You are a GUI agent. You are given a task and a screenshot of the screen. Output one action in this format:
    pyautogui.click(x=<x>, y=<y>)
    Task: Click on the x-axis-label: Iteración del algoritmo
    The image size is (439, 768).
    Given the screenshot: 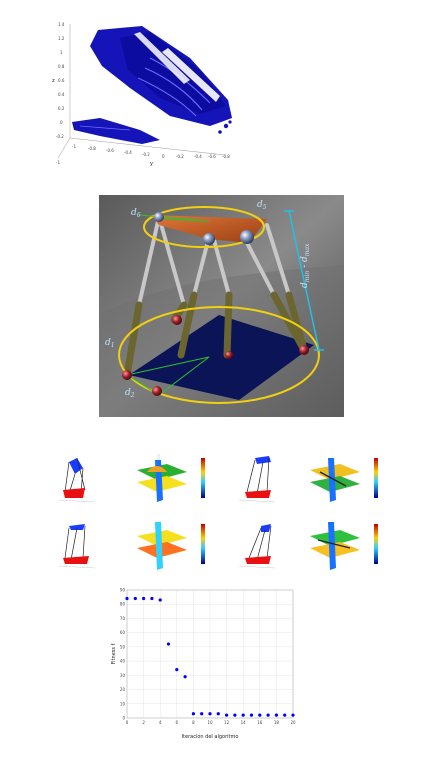 What is the action you would take?
    pyautogui.click(x=210, y=736)
    